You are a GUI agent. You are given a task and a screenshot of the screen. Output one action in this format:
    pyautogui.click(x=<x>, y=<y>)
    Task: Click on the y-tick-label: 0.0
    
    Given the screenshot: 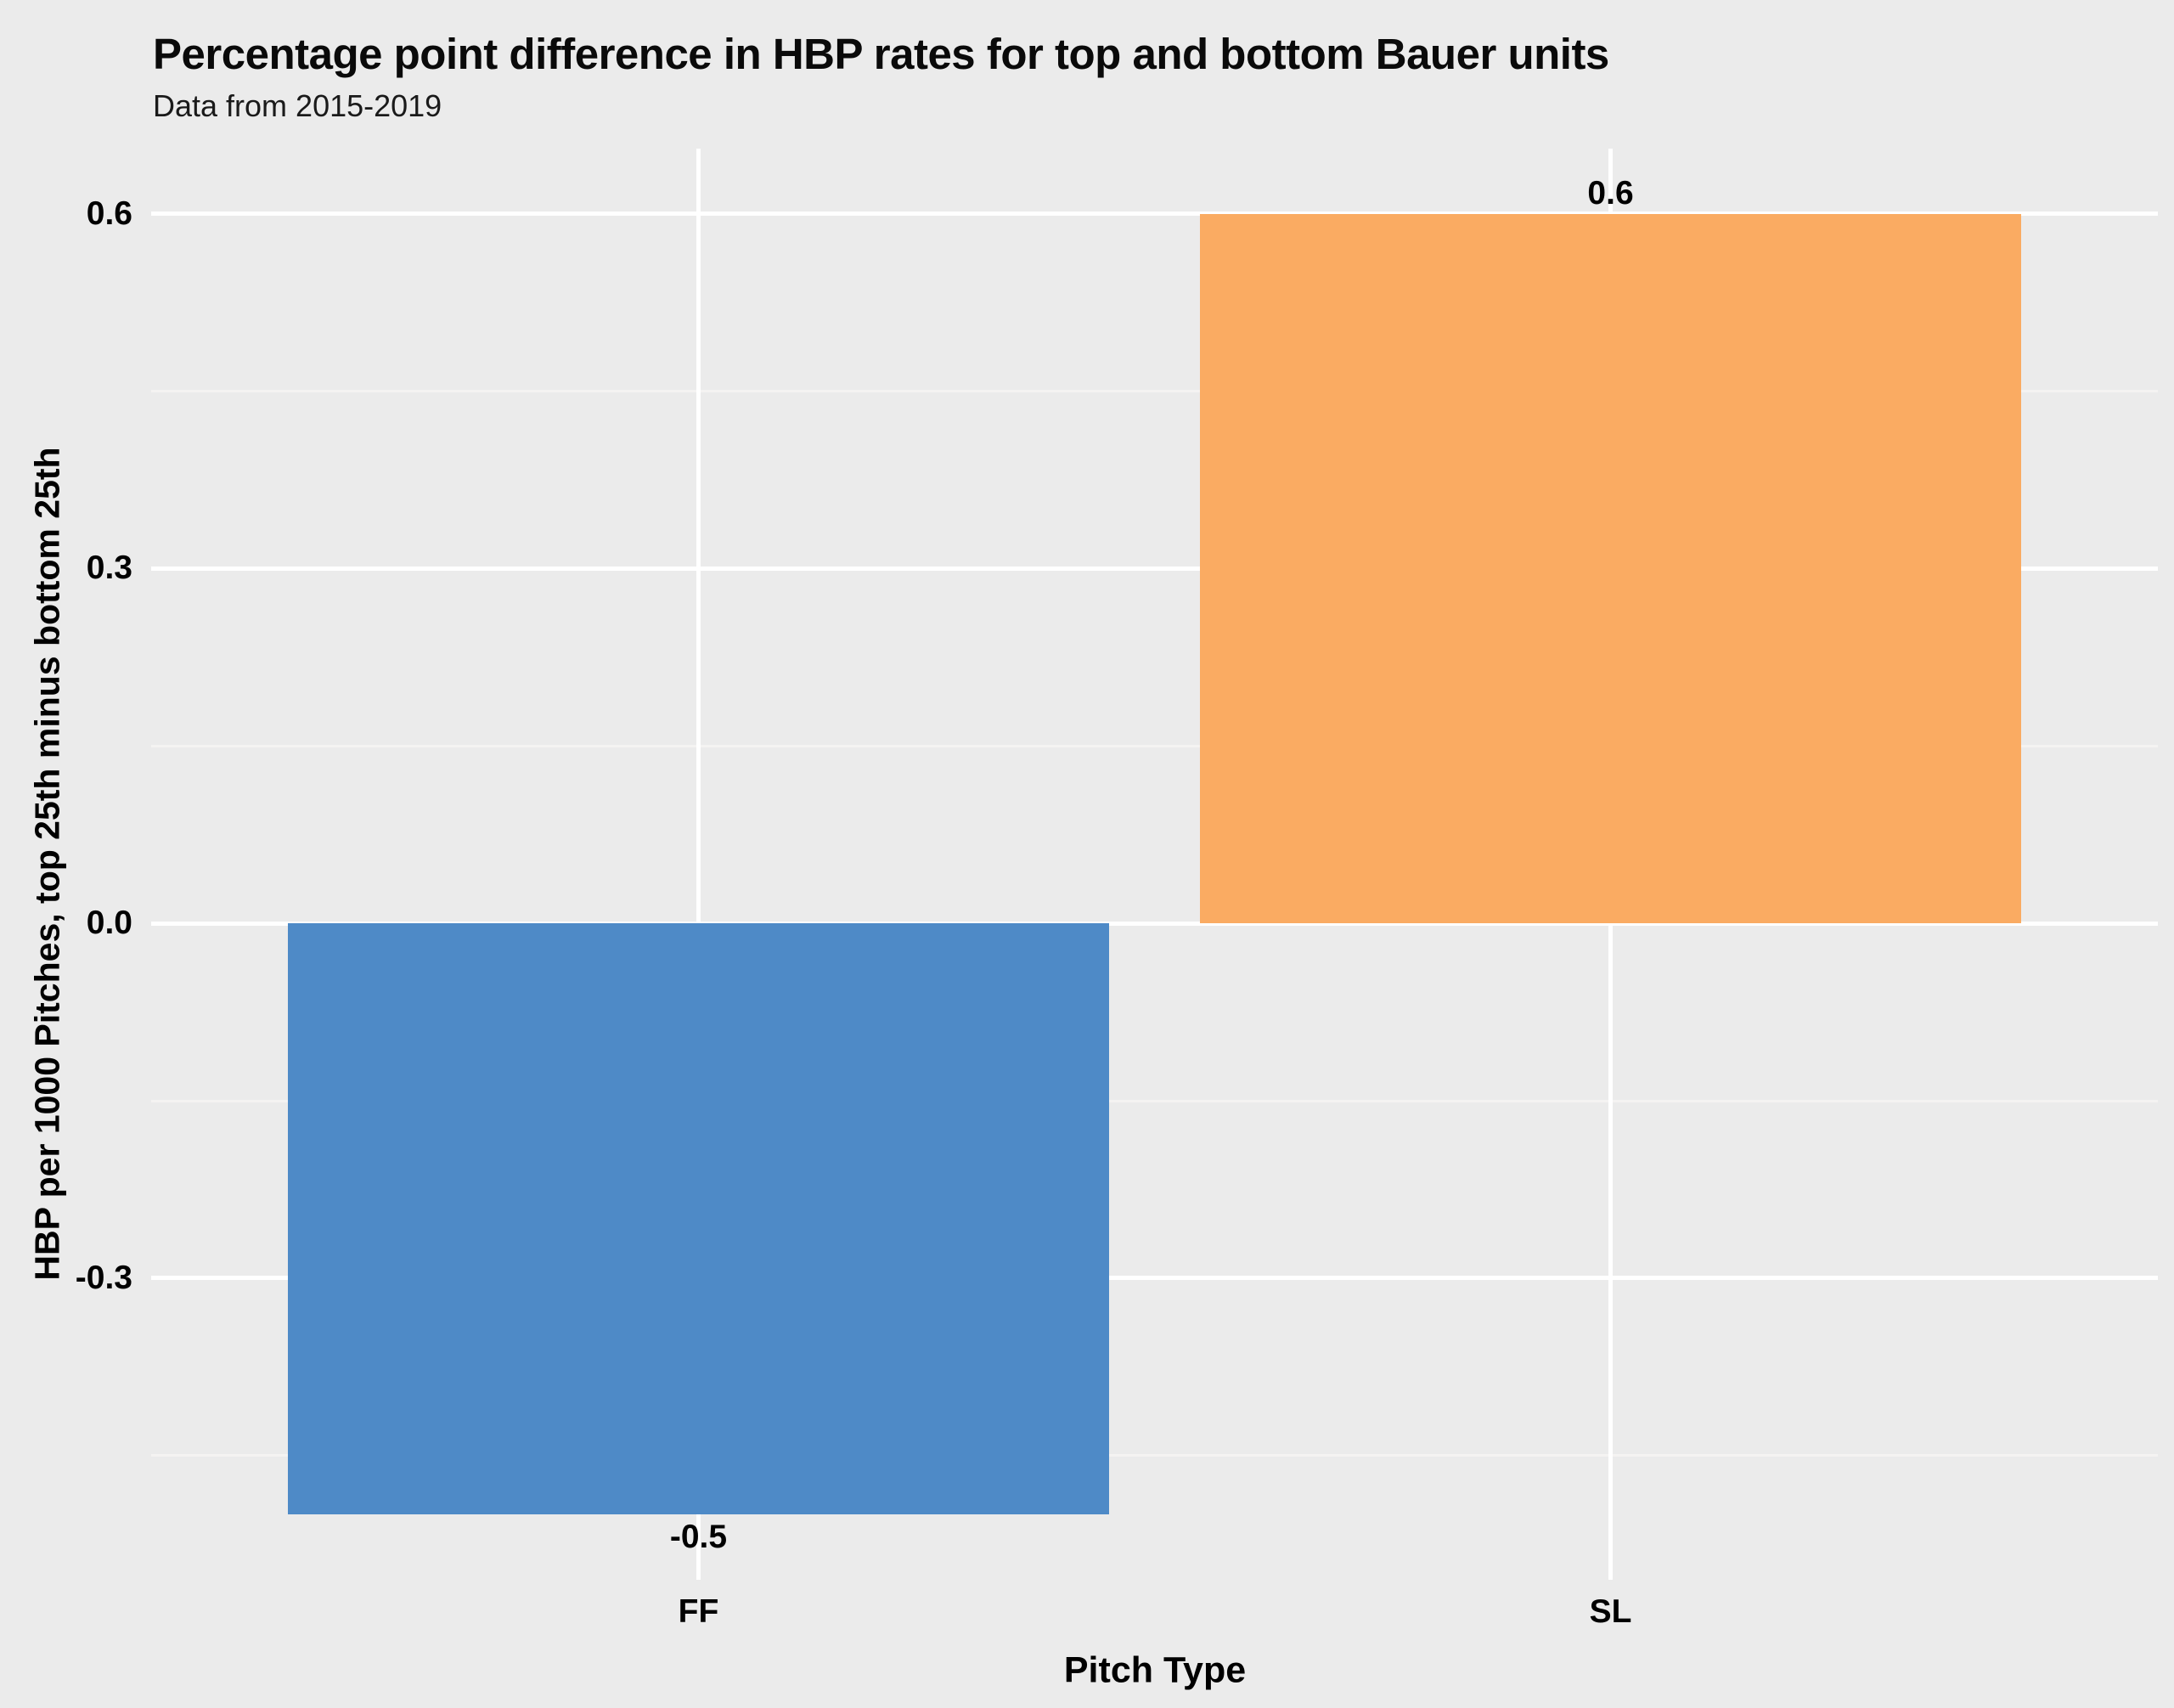 What is the action you would take?
    pyautogui.click(x=109, y=923)
    